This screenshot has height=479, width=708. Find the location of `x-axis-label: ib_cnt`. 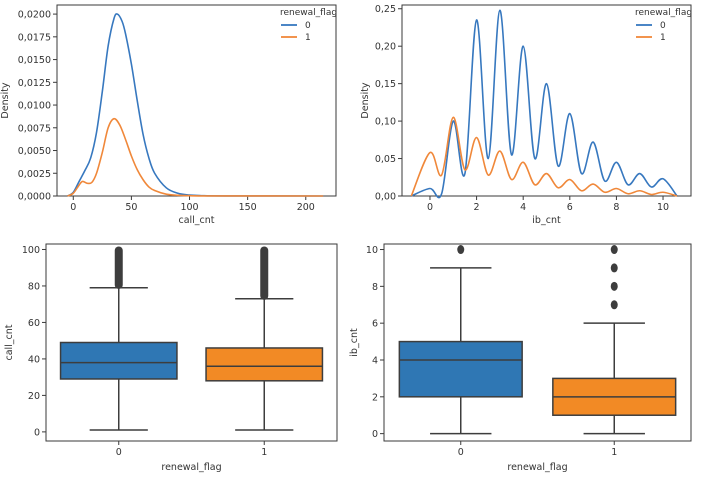

x-axis-label: ib_cnt is located at coordinates (546, 220).